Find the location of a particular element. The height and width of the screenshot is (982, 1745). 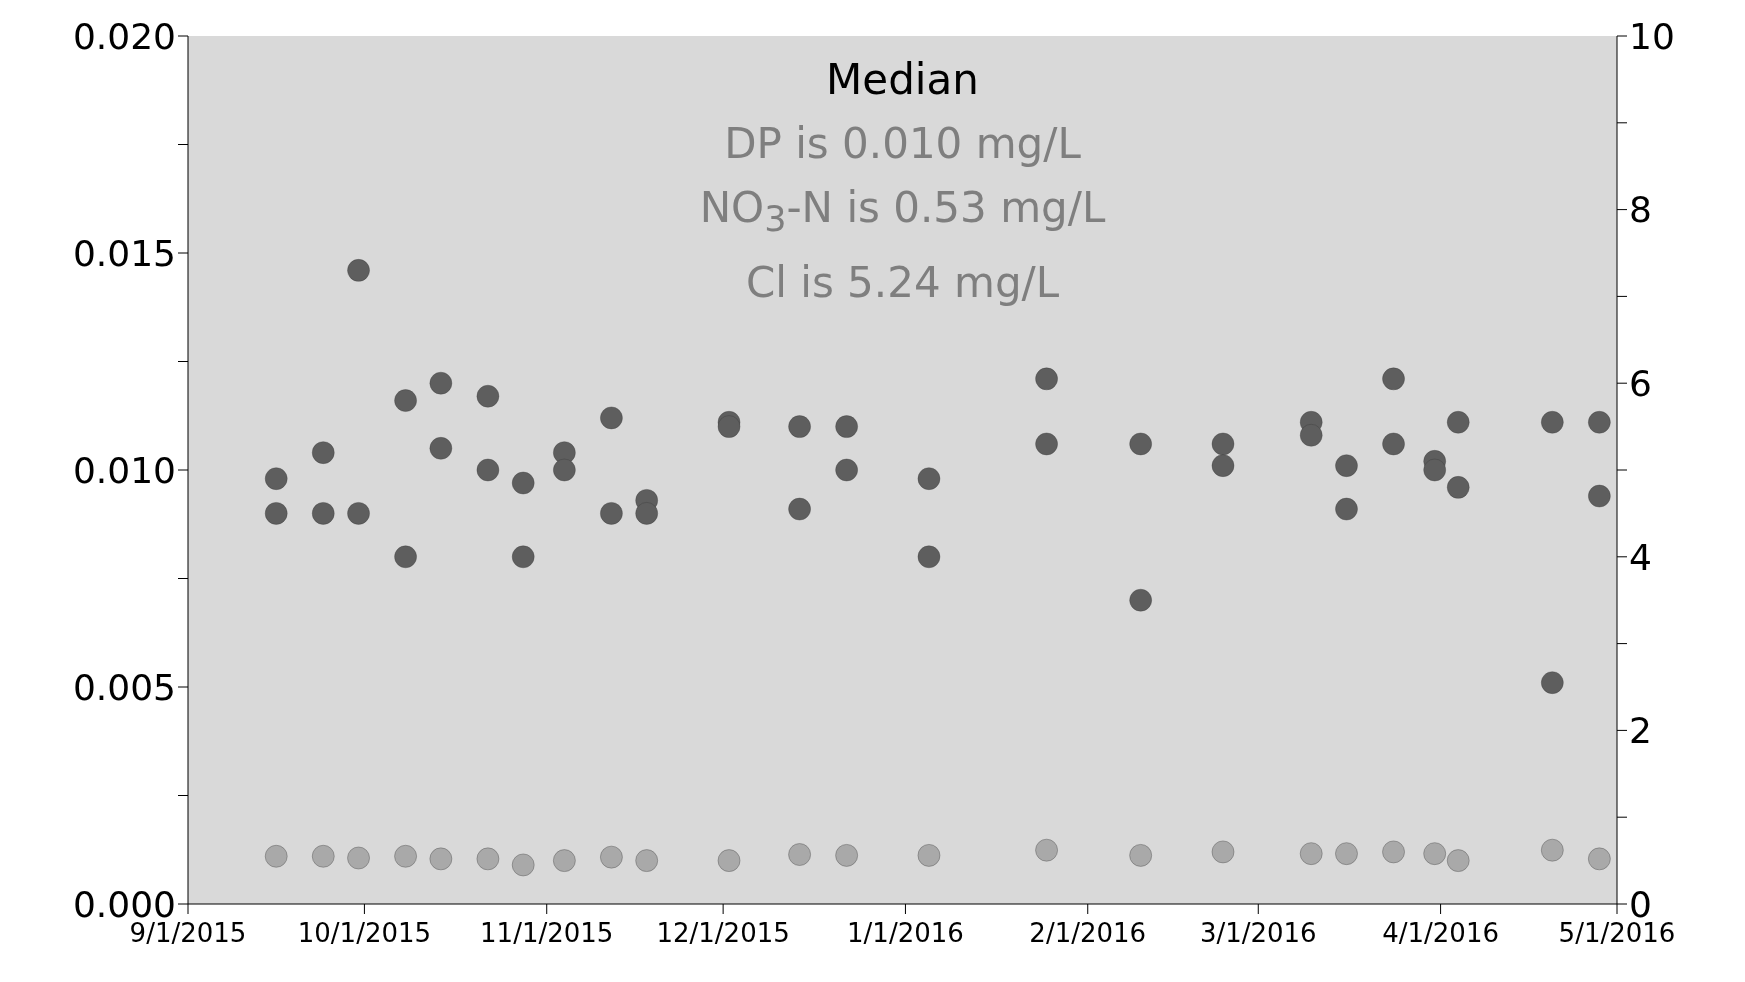

x-tick-label: 4/1/2016 is located at coordinates (1440, 933).